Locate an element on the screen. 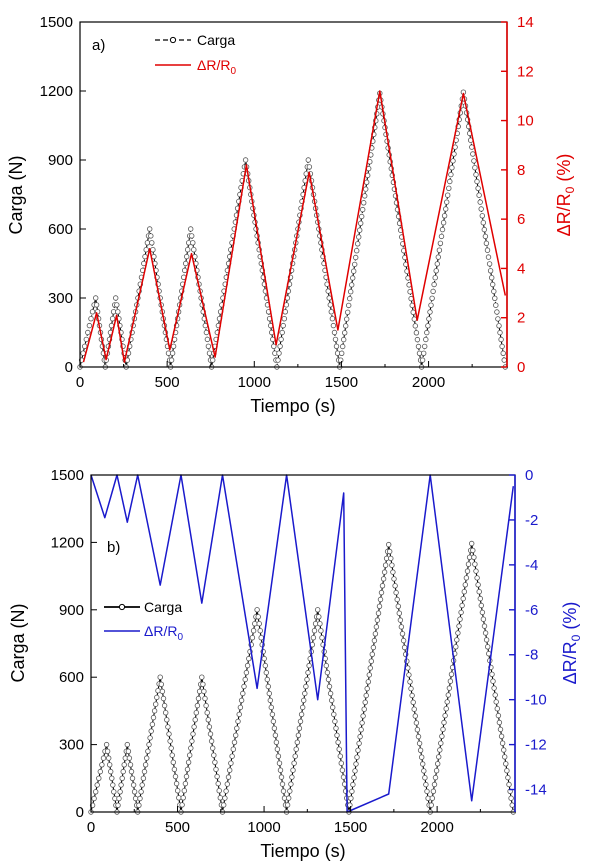  chart-b-y2-ticks: 0 -2 -4 -6 -8 -10 -12 -14 is located at coordinates (528, 633).